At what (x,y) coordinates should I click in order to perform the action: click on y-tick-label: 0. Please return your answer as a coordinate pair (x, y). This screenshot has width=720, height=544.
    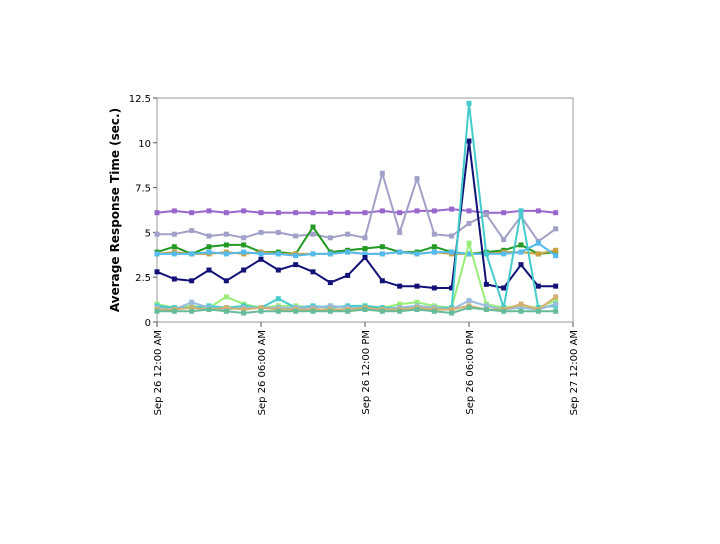
    Looking at the image, I should click on (148, 323).